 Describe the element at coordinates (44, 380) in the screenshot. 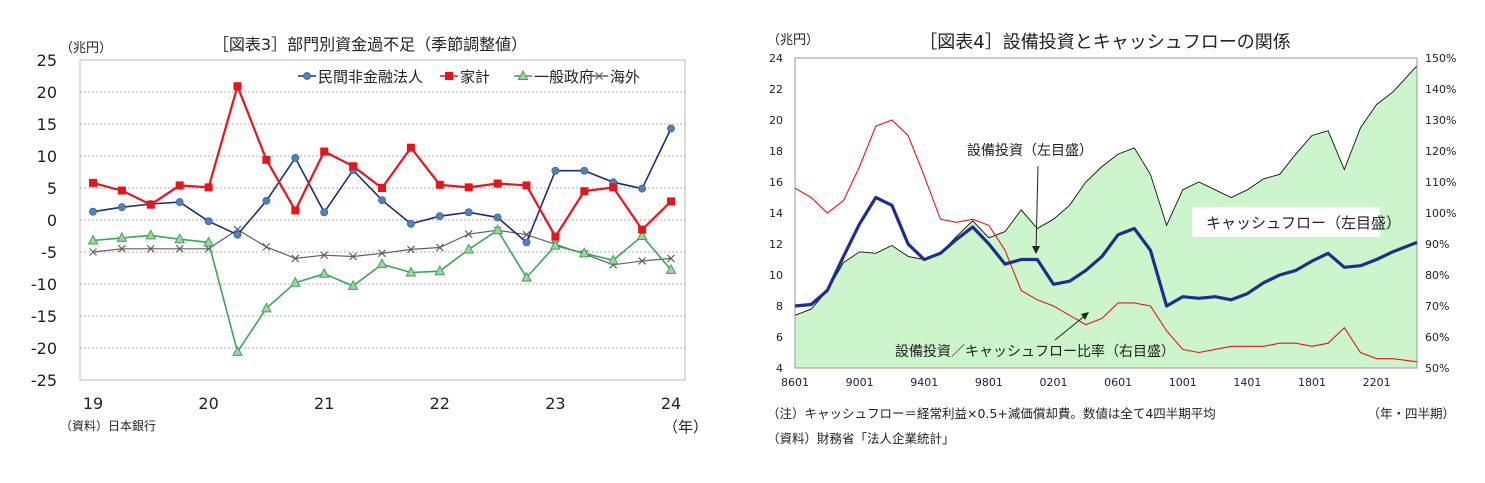

I see `chart3-ytick-label: -25` at that location.